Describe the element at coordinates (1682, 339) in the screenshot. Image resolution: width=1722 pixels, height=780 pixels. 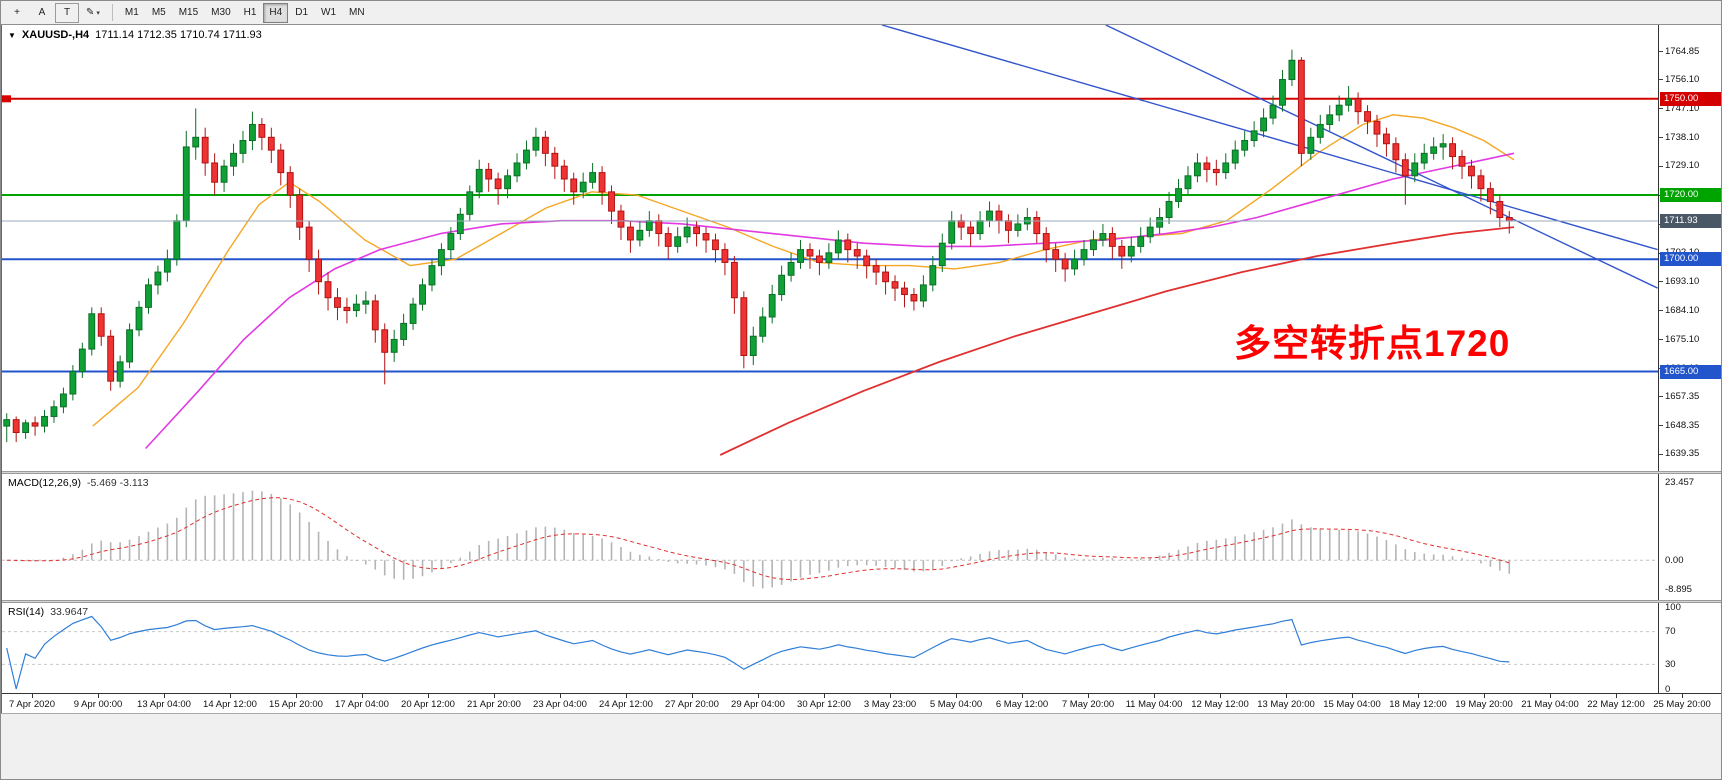
I see `price-axis-label: 1675.10` at that location.